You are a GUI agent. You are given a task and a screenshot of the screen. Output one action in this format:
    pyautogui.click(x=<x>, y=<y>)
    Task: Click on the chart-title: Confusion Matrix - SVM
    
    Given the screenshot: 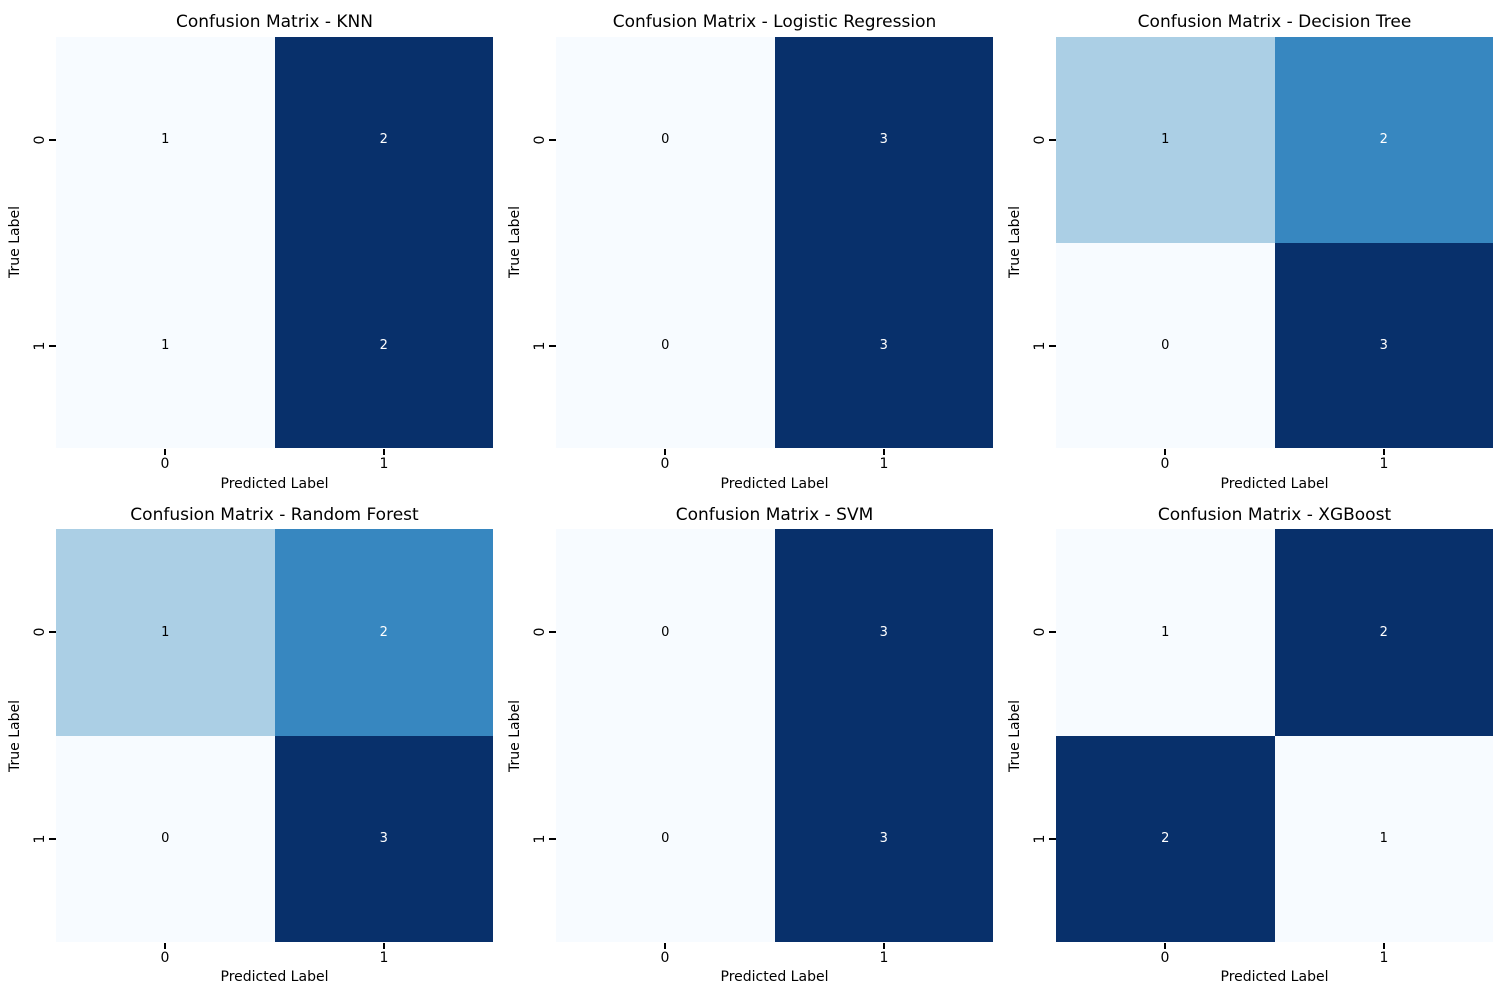 What is the action you would take?
    pyautogui.click(x=774, y=515)
    